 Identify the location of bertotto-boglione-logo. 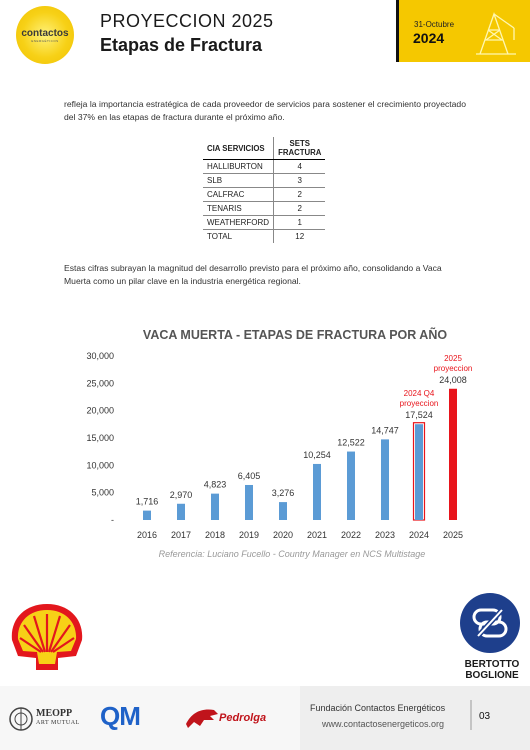
(490, 623).